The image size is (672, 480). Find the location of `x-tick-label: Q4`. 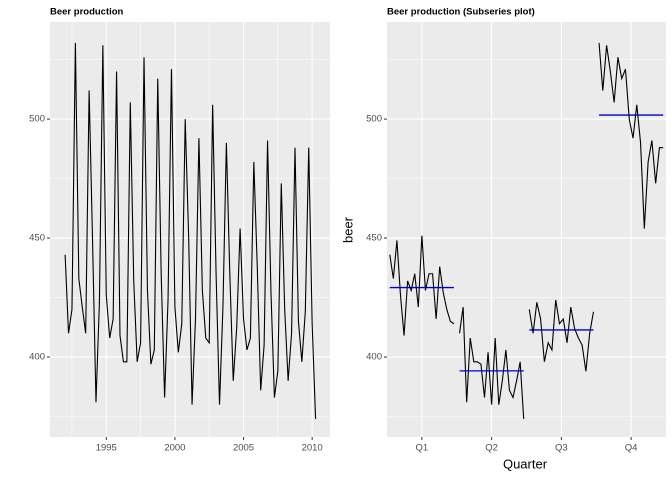

x-tick-label: Q4 is located at coordinates (631, 448).